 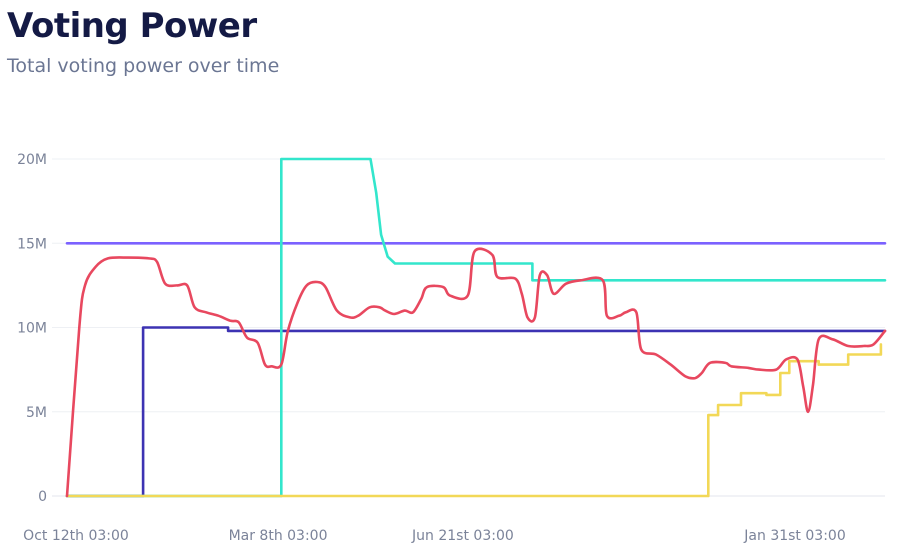 I want to click on y-tick-label: 5M, so click(x=36, y=413).